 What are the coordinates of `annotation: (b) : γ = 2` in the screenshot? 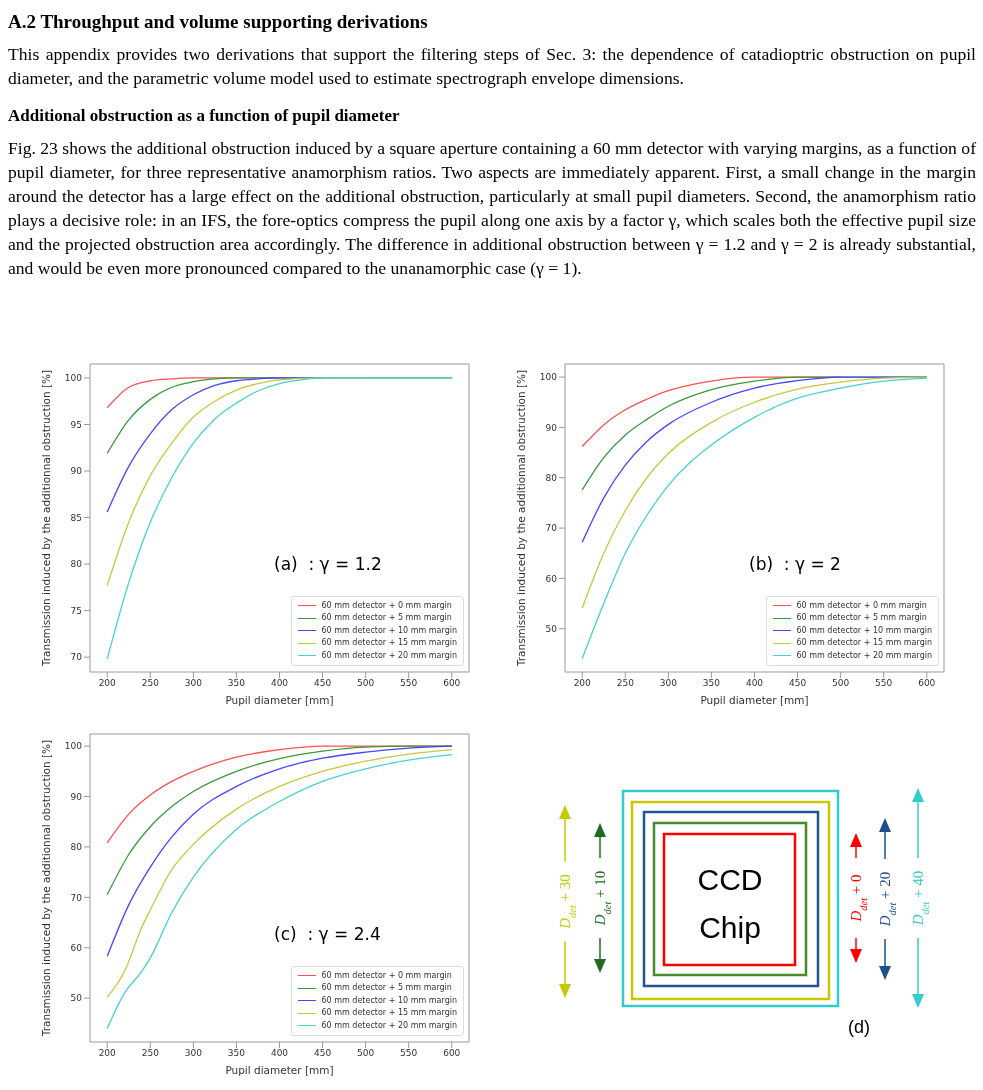 It's located at (795, 564).